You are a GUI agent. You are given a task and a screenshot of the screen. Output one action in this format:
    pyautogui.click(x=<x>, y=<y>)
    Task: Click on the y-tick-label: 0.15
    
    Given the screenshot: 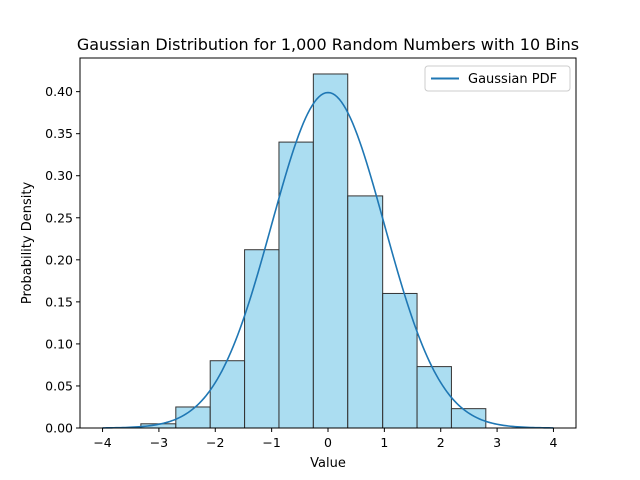 What is the action you would take?
    pyautogui.click(x=59, y=301)
    